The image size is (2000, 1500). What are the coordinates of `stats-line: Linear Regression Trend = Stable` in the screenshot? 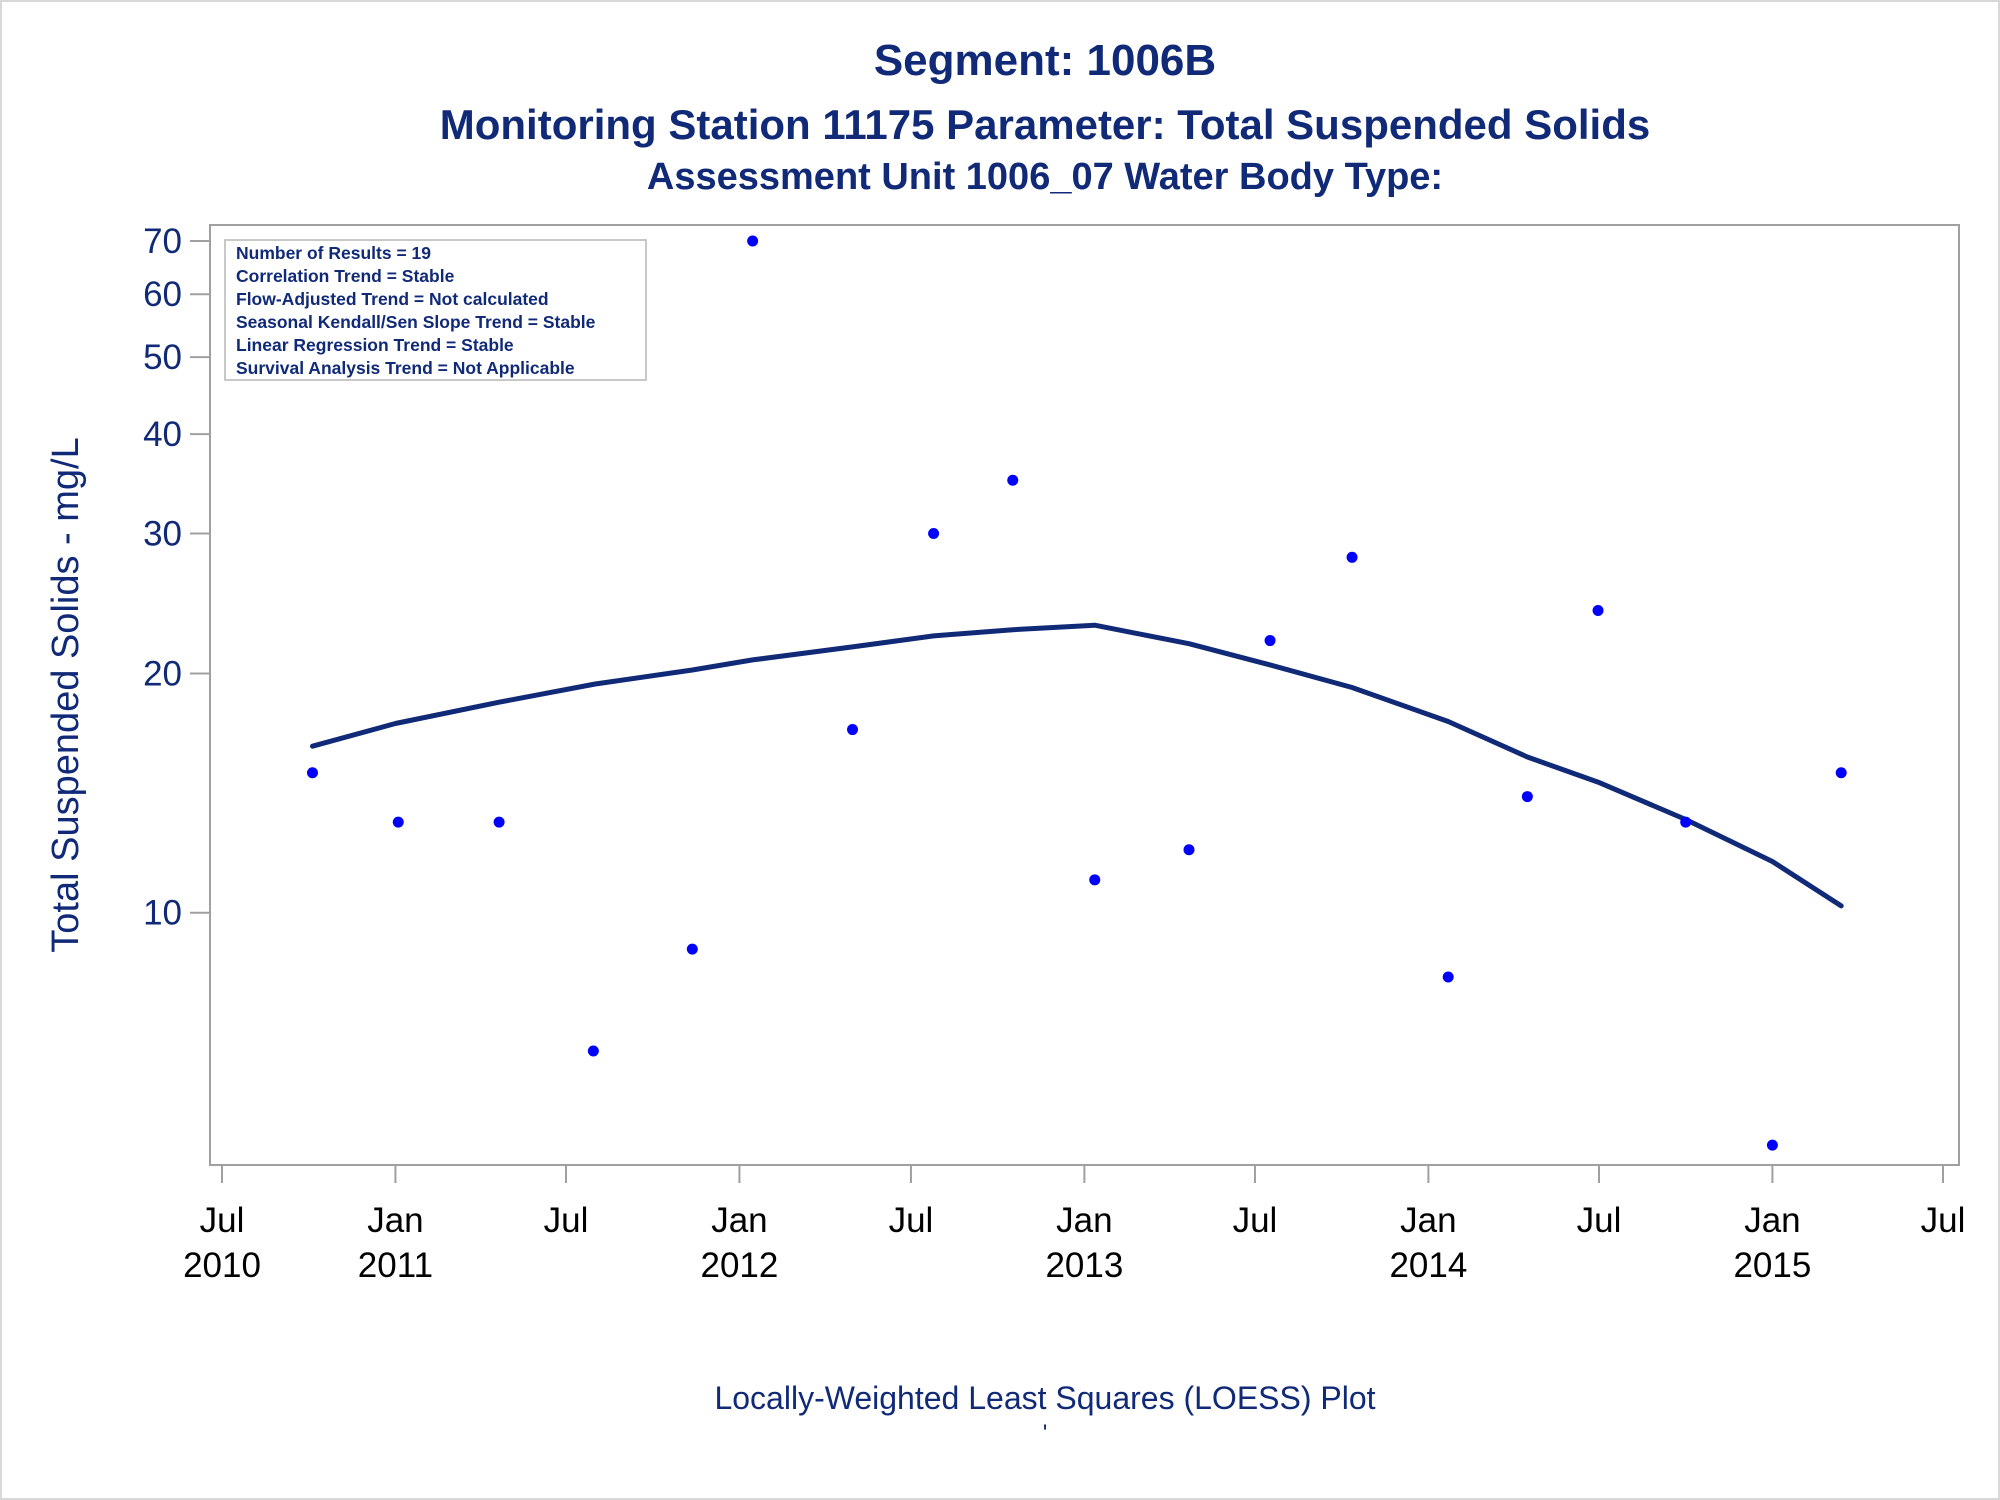 It's located at (375, 345).